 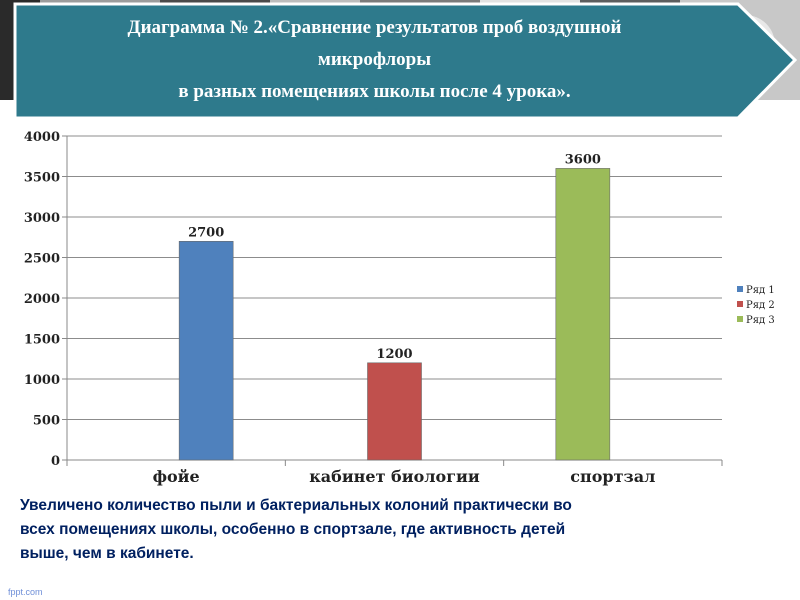 I want to click on watermark-text: fppt.com, so click(x=25, y=592).